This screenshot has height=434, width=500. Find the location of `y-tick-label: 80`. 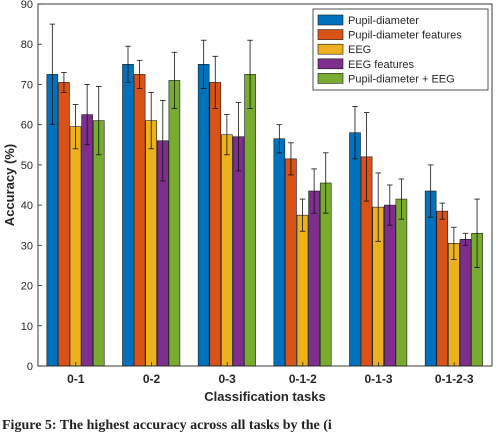

y-tick-label: 80 is located at coordinates (27, 45).